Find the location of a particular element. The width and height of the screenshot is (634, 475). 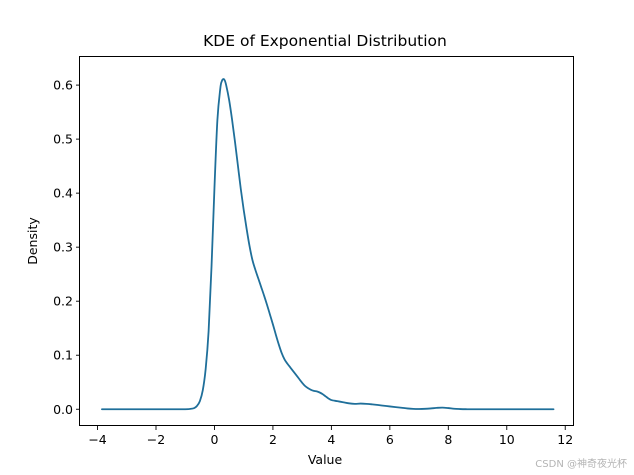

y-axis-label: Density is located at coordinates (32, 241).